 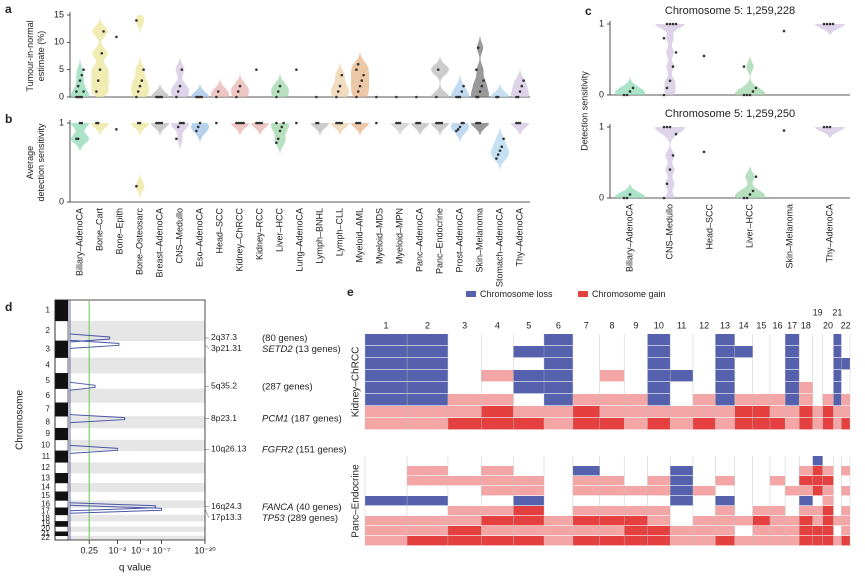 I want to click on y-tick-label: 0, so click(x=61, y=201).